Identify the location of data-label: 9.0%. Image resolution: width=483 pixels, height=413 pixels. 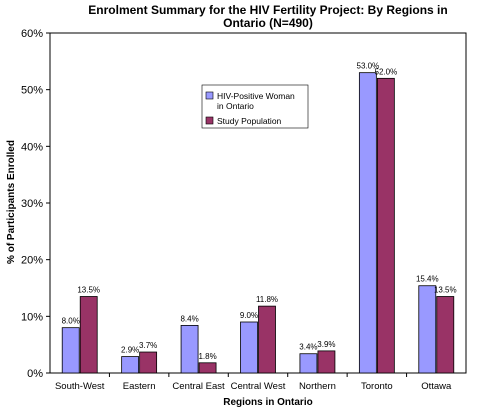
(249, 315).